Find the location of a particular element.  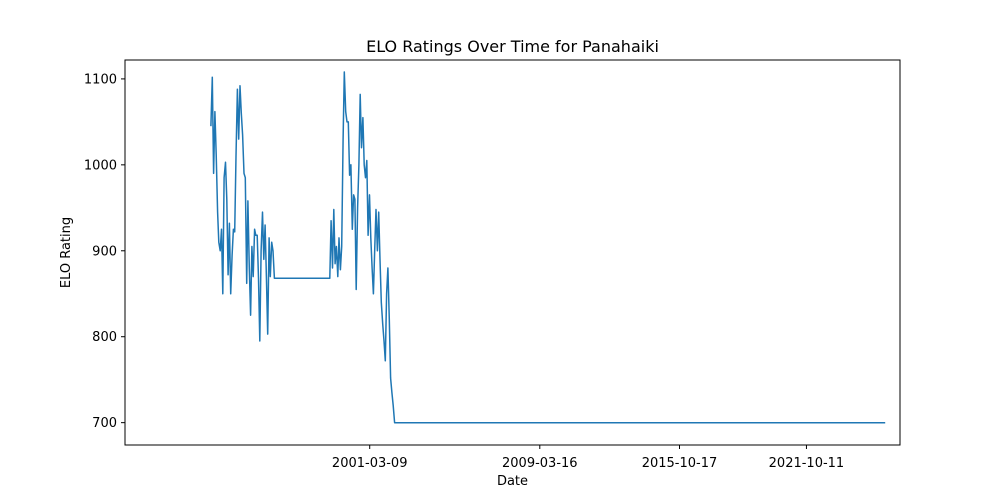

y-tick-label: 800 is located at coordinates (104, 337).